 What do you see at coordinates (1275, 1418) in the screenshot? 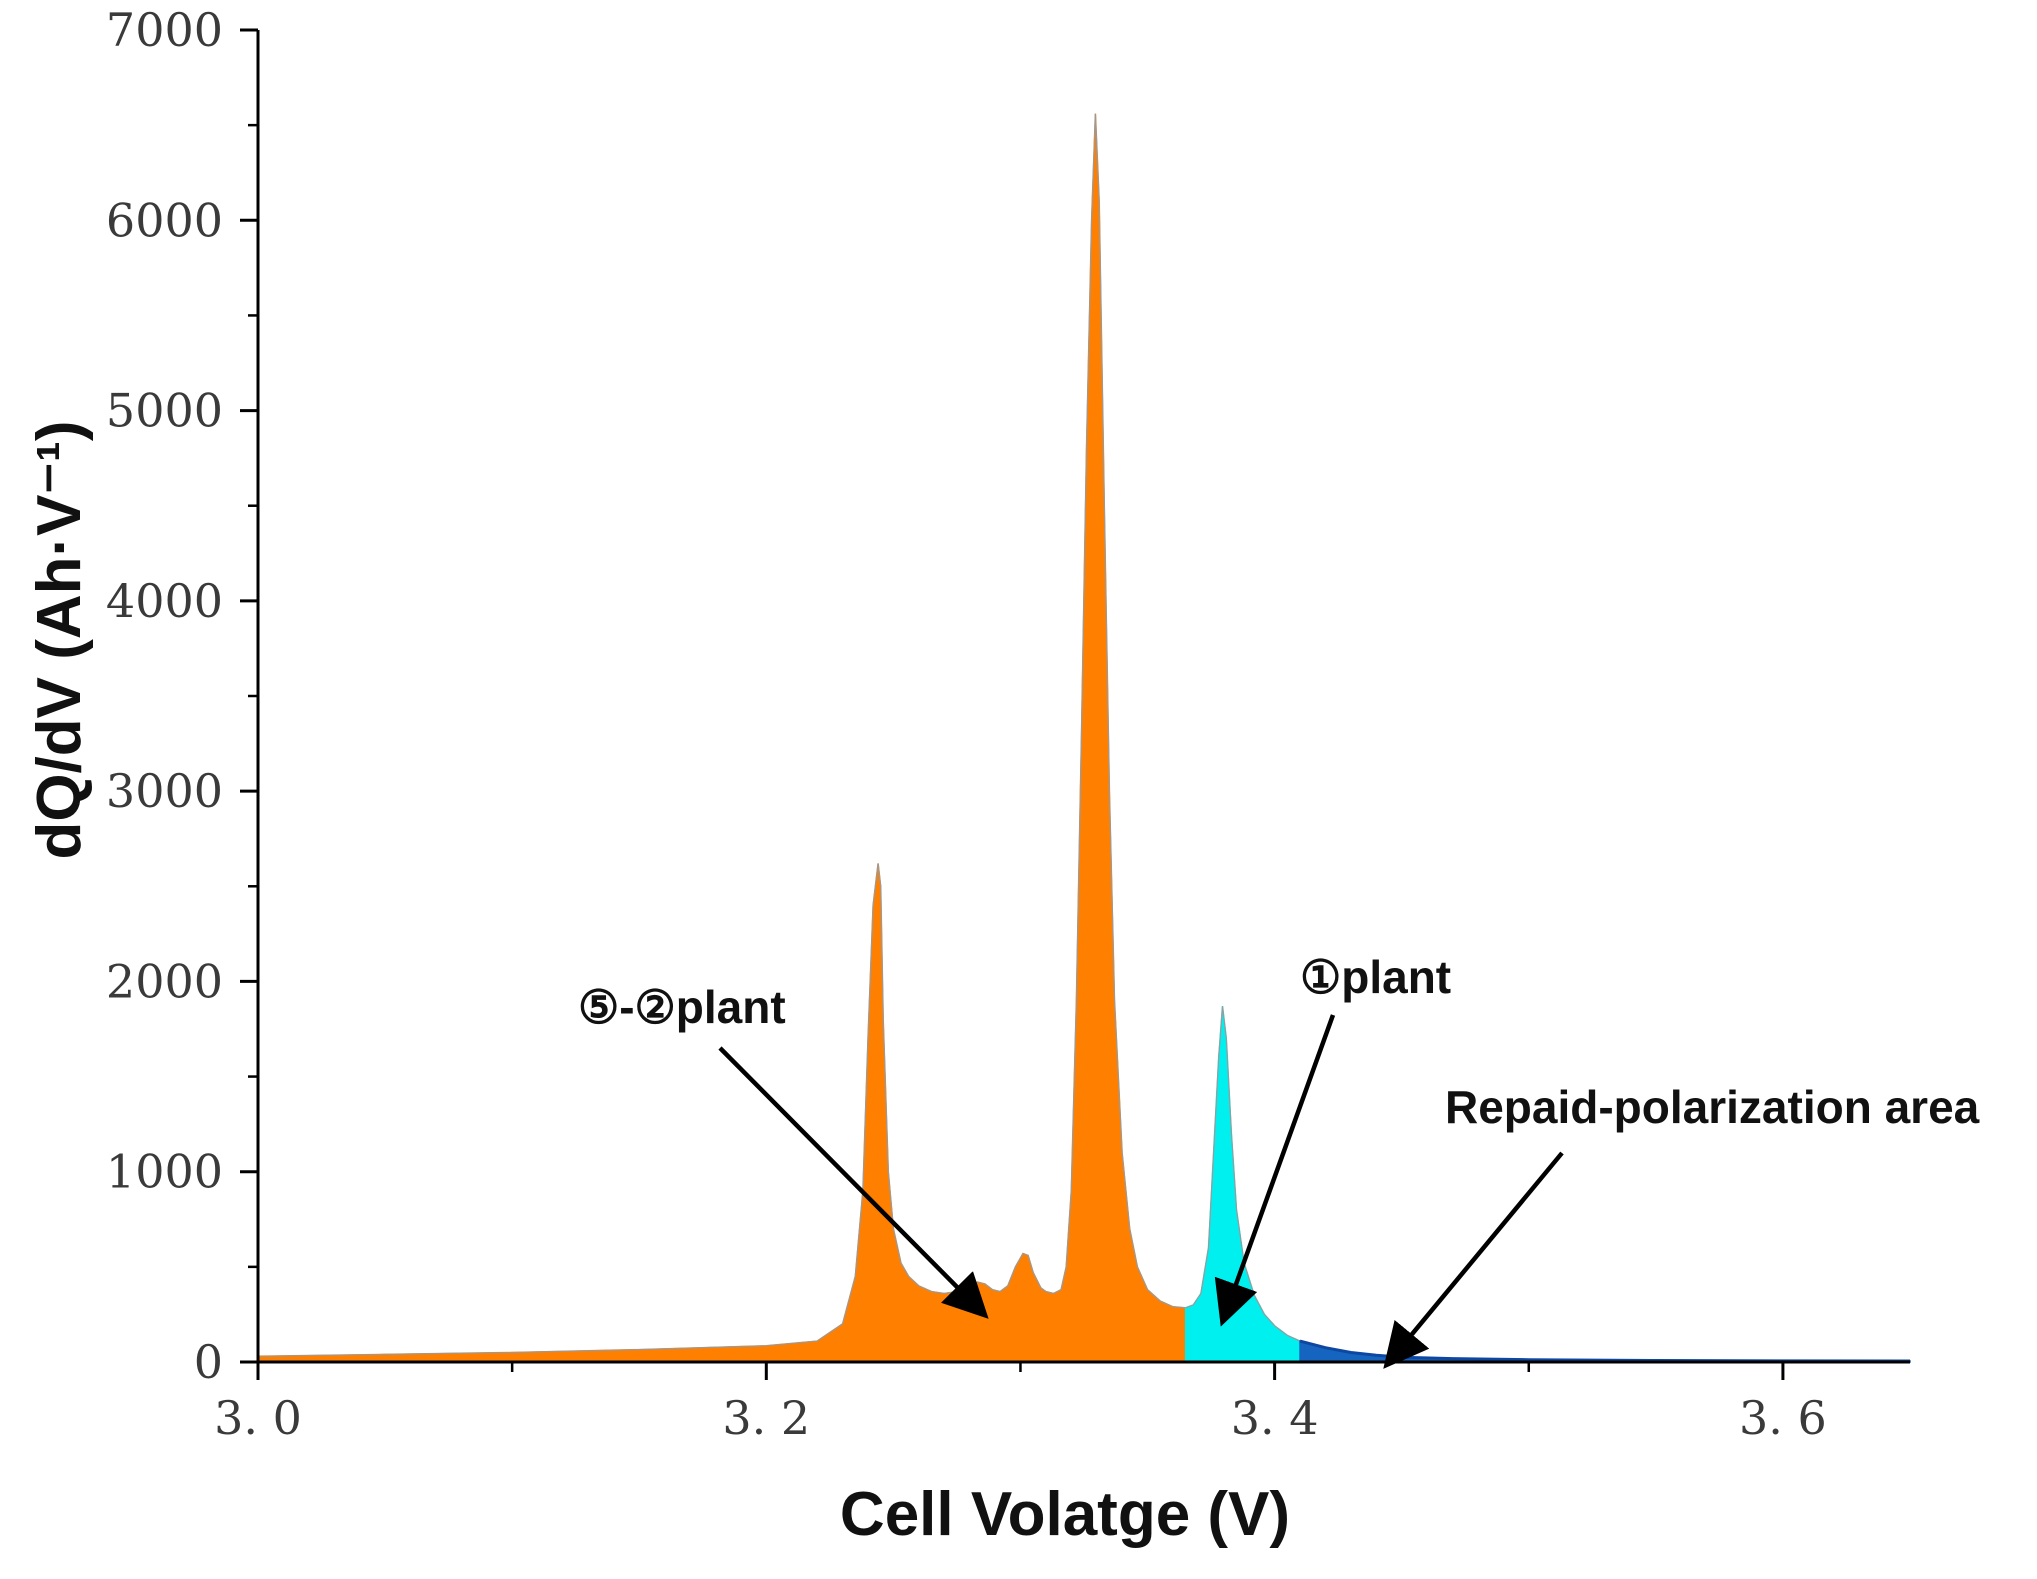
I see `x-tick-label: 3. 4` at bounding box center [1275, 1418].